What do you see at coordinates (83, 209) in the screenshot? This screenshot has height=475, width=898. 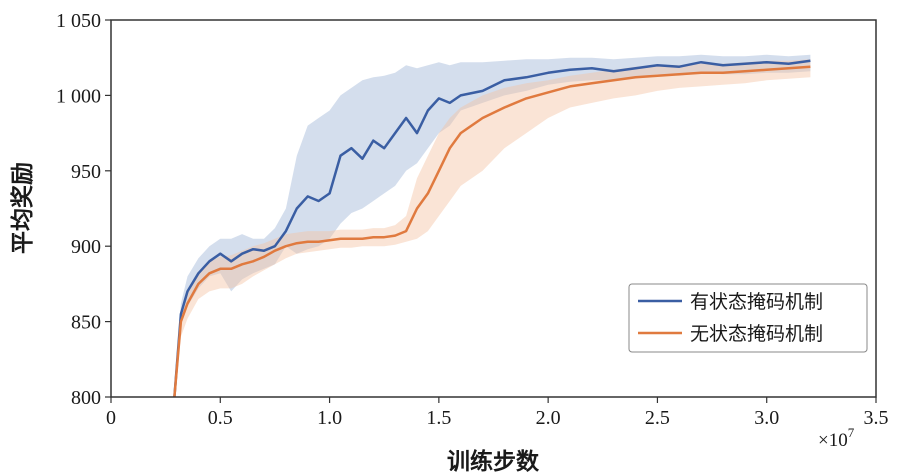 I see `y-axis: 800 850 900 950 1 000 1 050` at bounding box center [83, 209].